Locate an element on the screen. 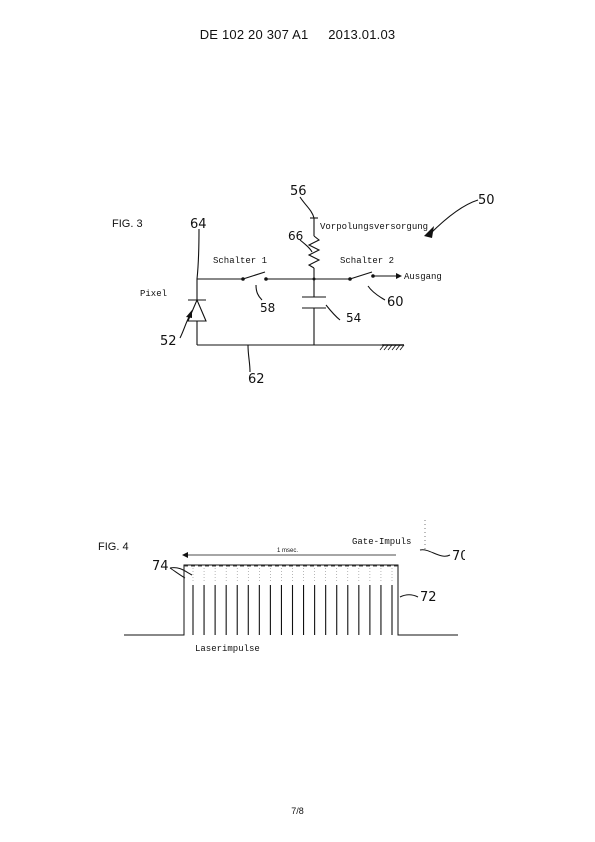 This screenshot has height=842, width=595. ref-64: 64 is located at coordinates (198, 224).